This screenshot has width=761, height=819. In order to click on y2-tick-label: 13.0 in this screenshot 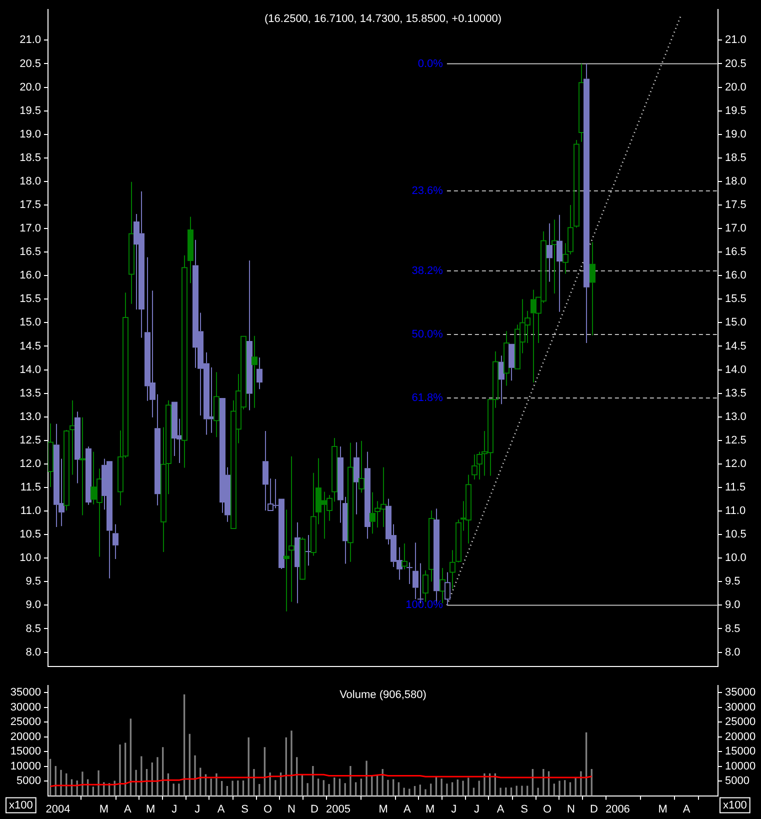, I will do `click(735, 416)`.